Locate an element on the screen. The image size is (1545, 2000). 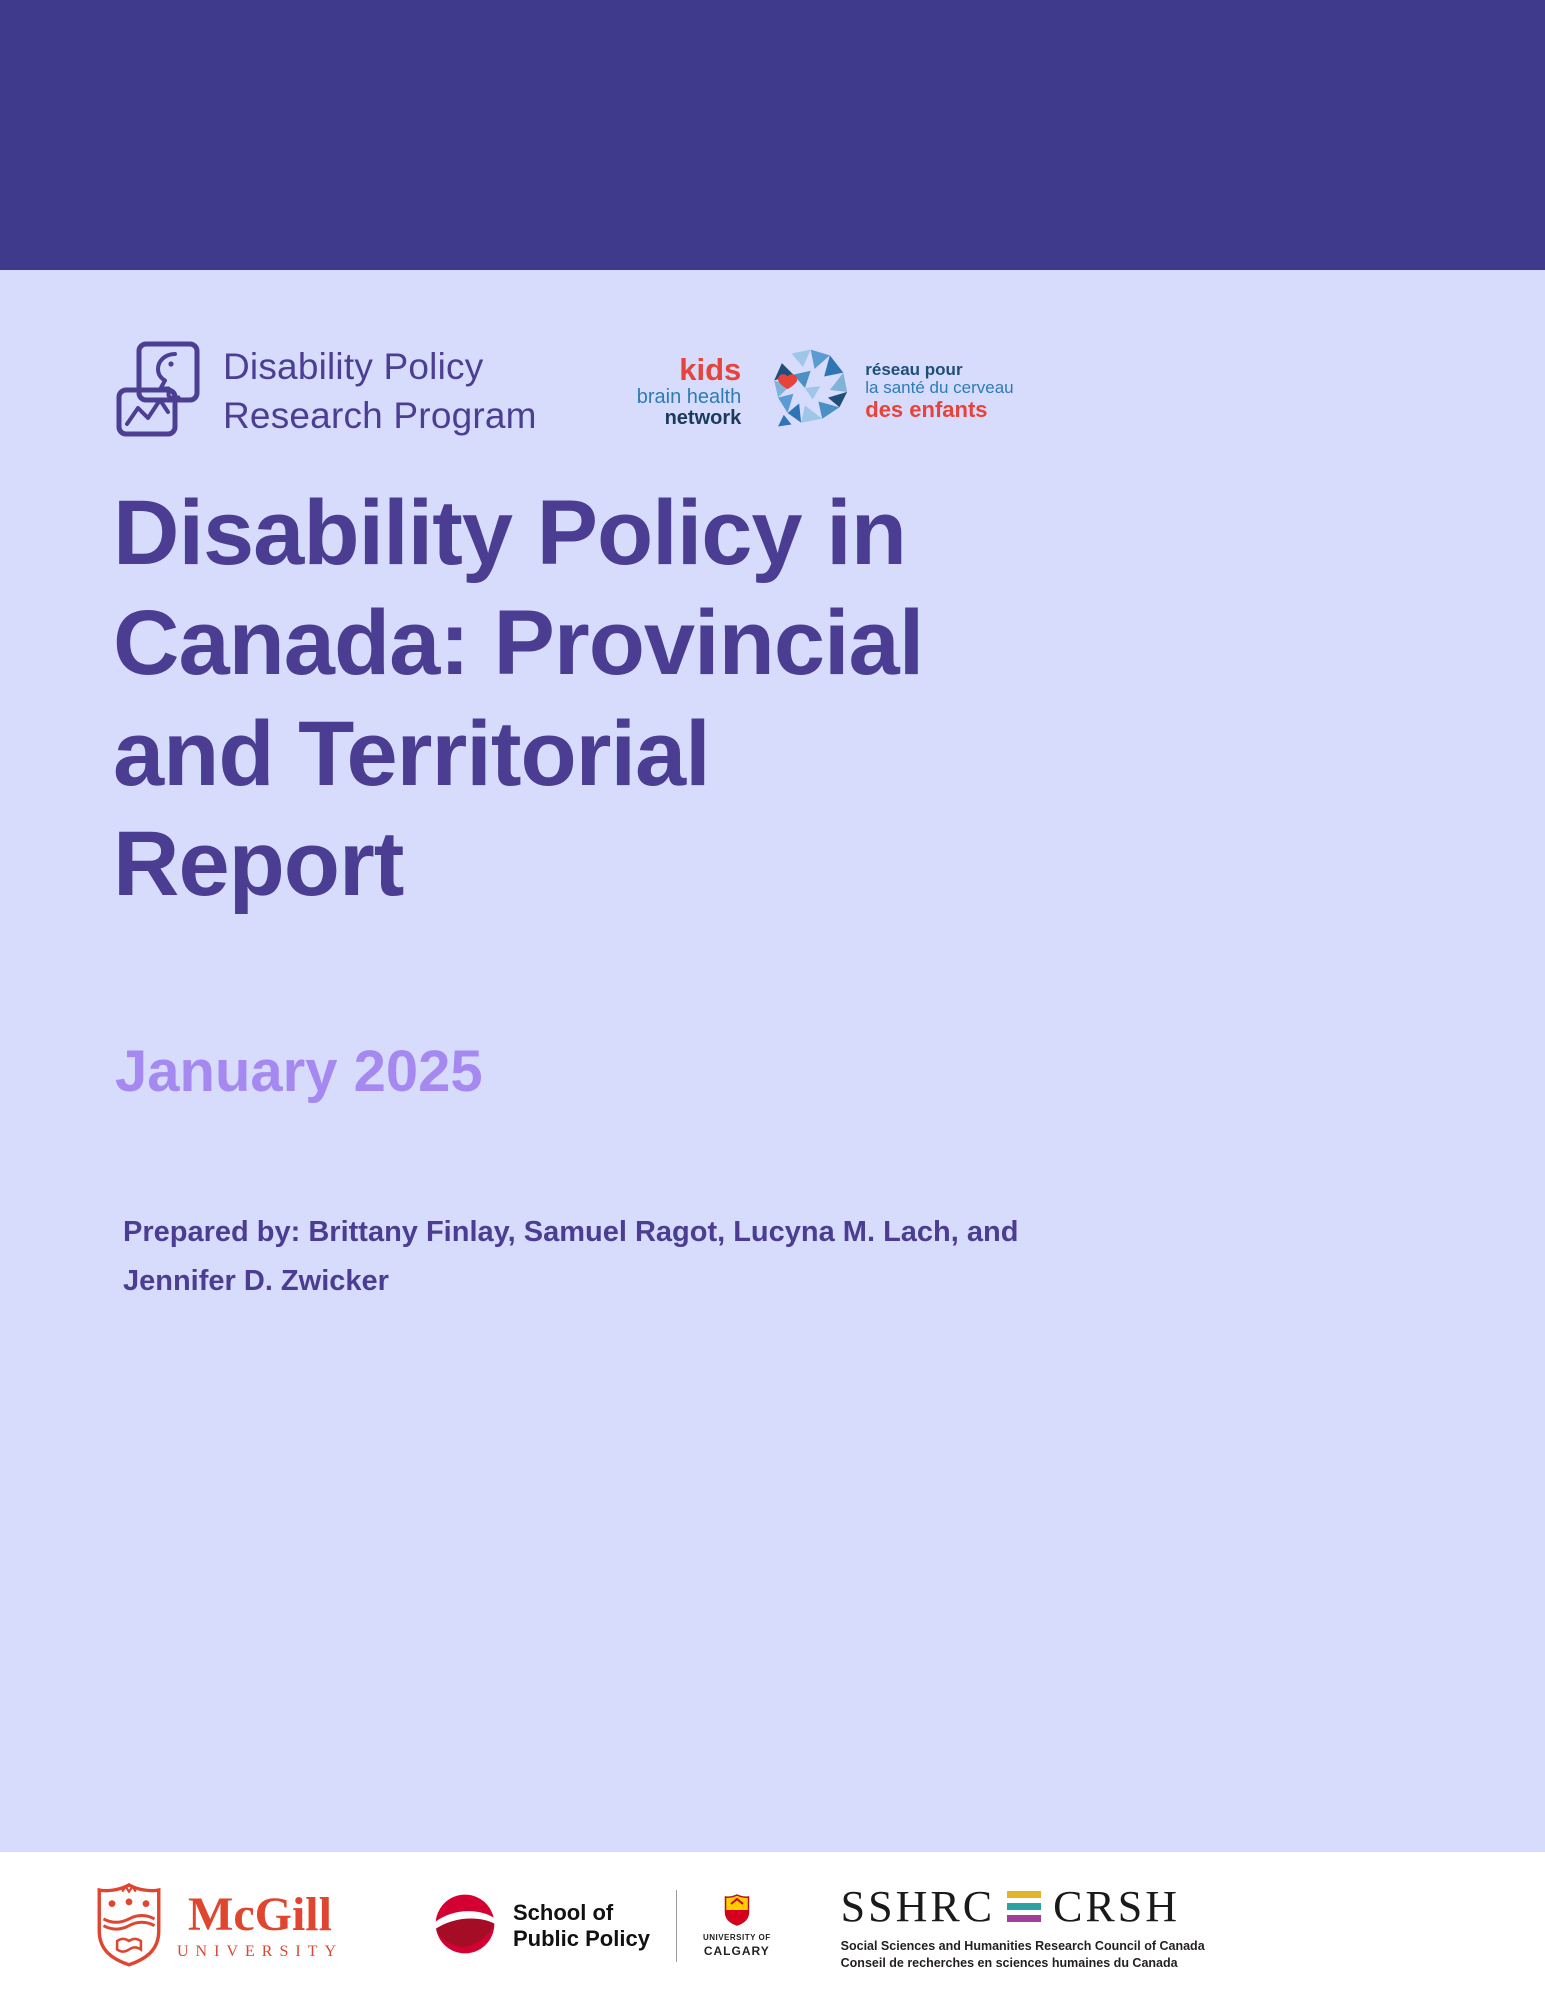
report-title-line3: and Territorial is located at coordinates (412, 753).